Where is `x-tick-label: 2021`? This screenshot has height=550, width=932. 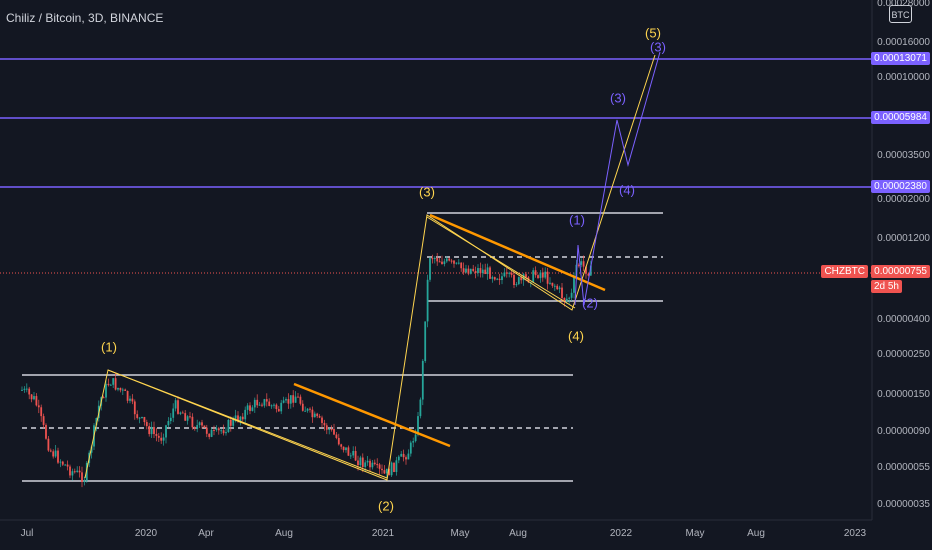
x-tick-label: 2021 is located at coordinates (383, 533).